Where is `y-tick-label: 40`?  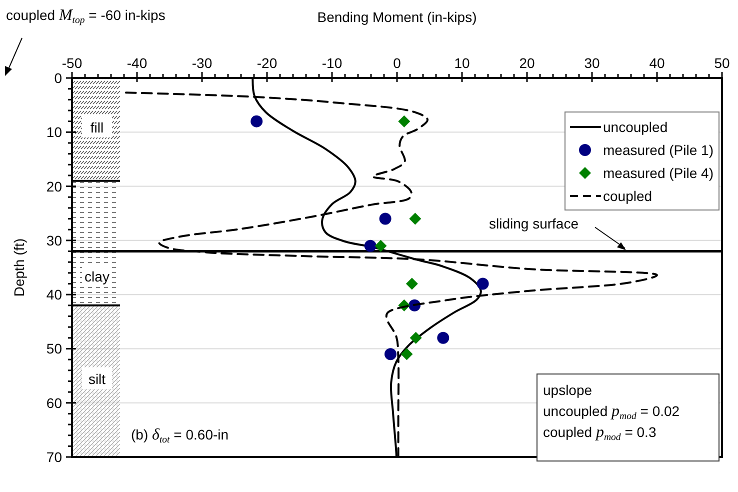 y-tick-label: 40 is located at coordinates (54, 294).